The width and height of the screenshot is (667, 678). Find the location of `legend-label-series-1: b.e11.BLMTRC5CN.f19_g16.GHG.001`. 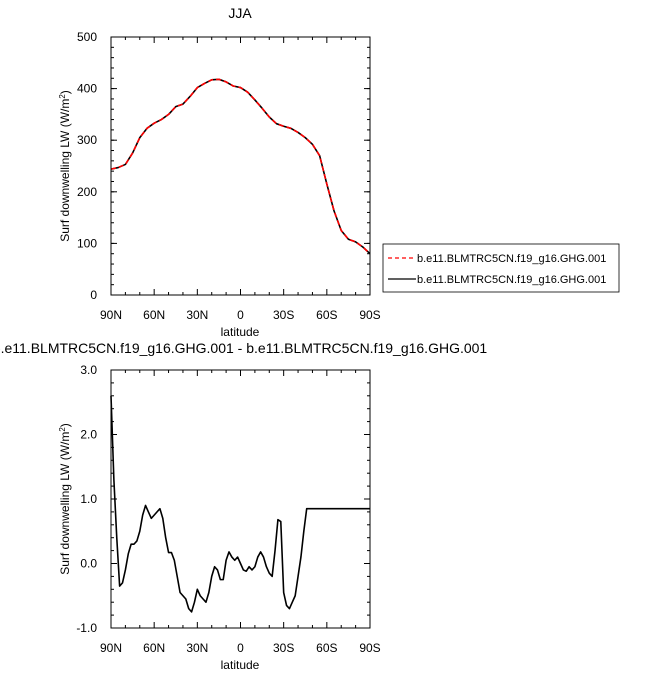

legend-label-series-1: b.e11.BLMTRC5CN.f19_g16.GHG.001 is located at coordinates (511, 259).